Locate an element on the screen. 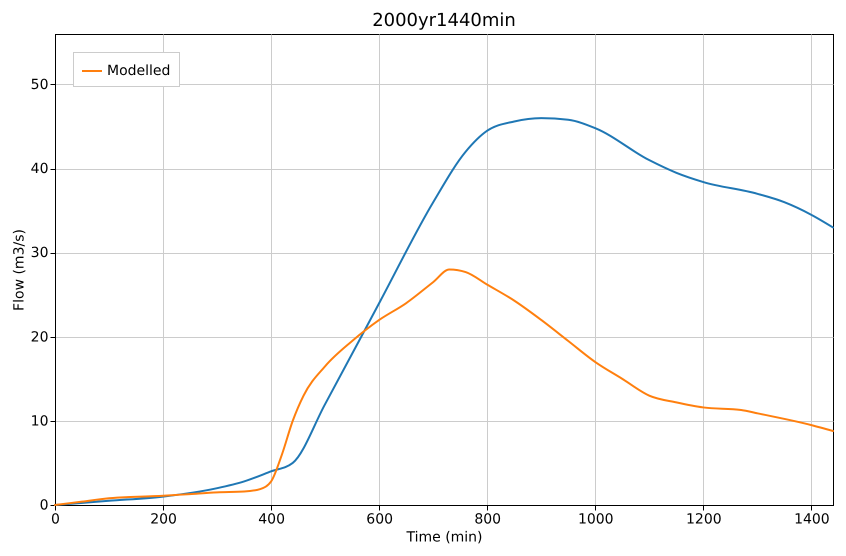  y-tick-label: 20 is located at coordinates (39, 337).